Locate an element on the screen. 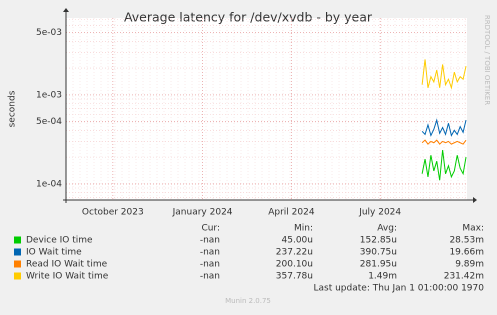  legend-label: IO Wait time is located at coordinates (54, 253).